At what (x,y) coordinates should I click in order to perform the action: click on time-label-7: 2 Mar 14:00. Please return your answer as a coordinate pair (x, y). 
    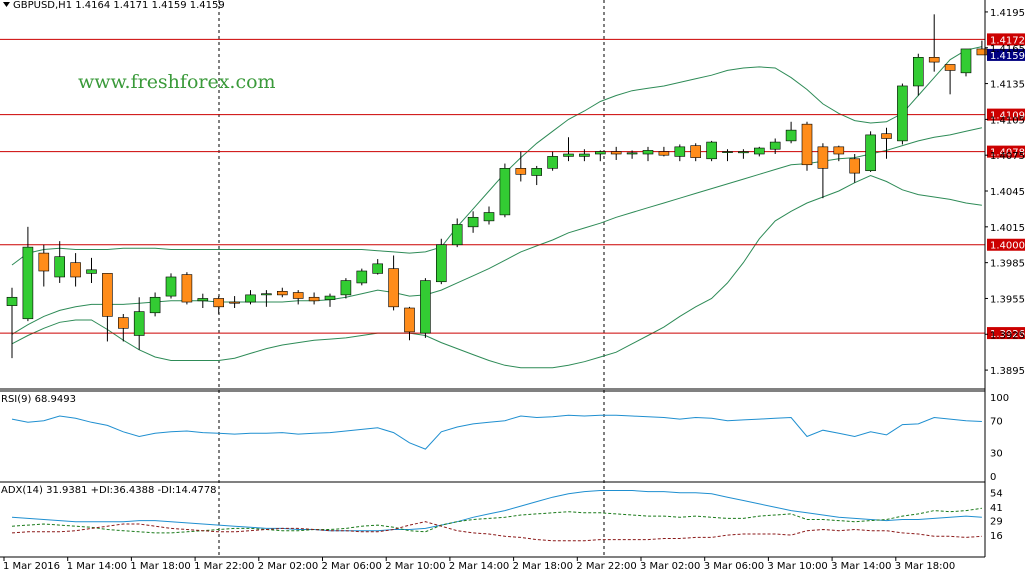
    Looking at the image, I should click on (479, 566).